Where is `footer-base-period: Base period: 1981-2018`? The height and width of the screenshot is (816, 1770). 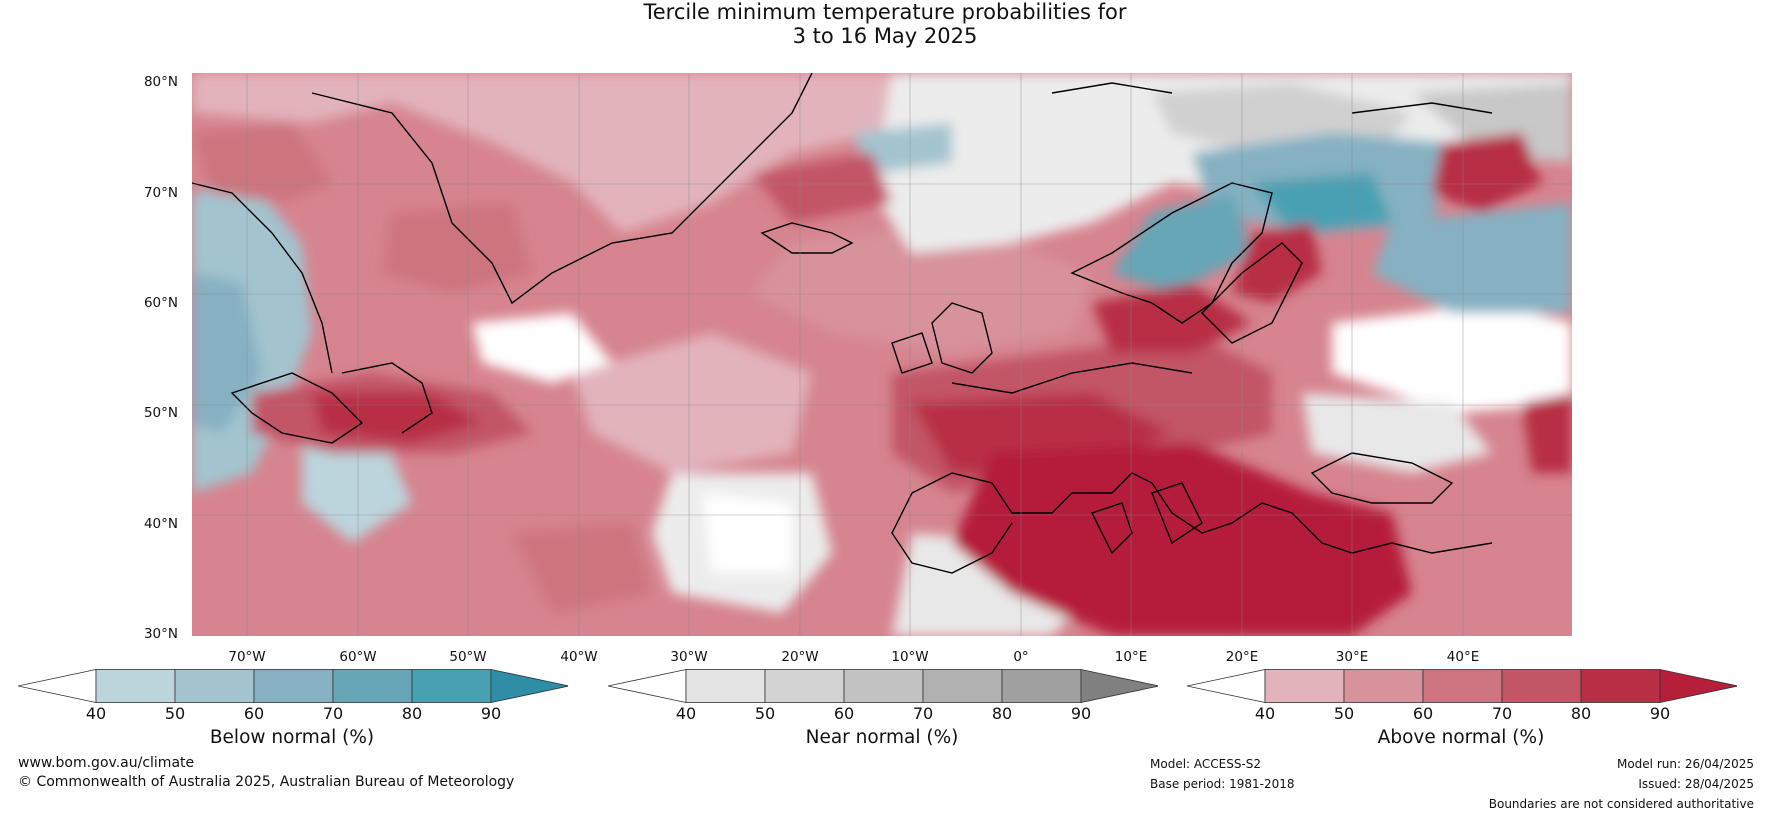 footer-base-period: Base period: 1981-2018 is located at coordinates (1222, 784).